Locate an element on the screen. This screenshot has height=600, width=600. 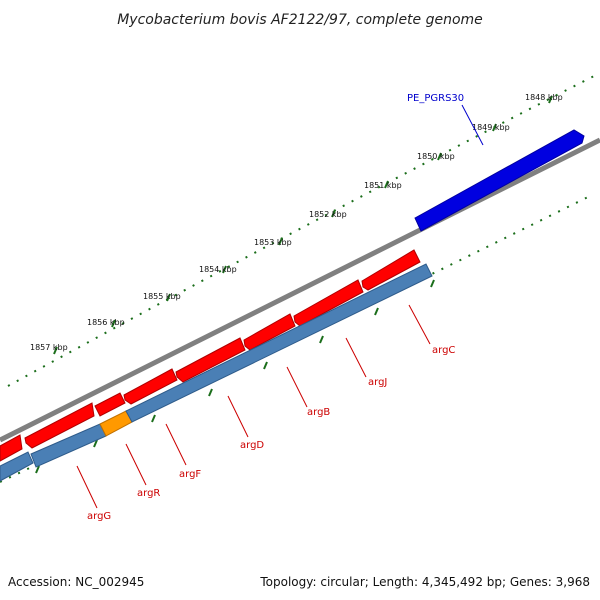
kbp-label: 1855 kbp is located at coordinates (162, 296).